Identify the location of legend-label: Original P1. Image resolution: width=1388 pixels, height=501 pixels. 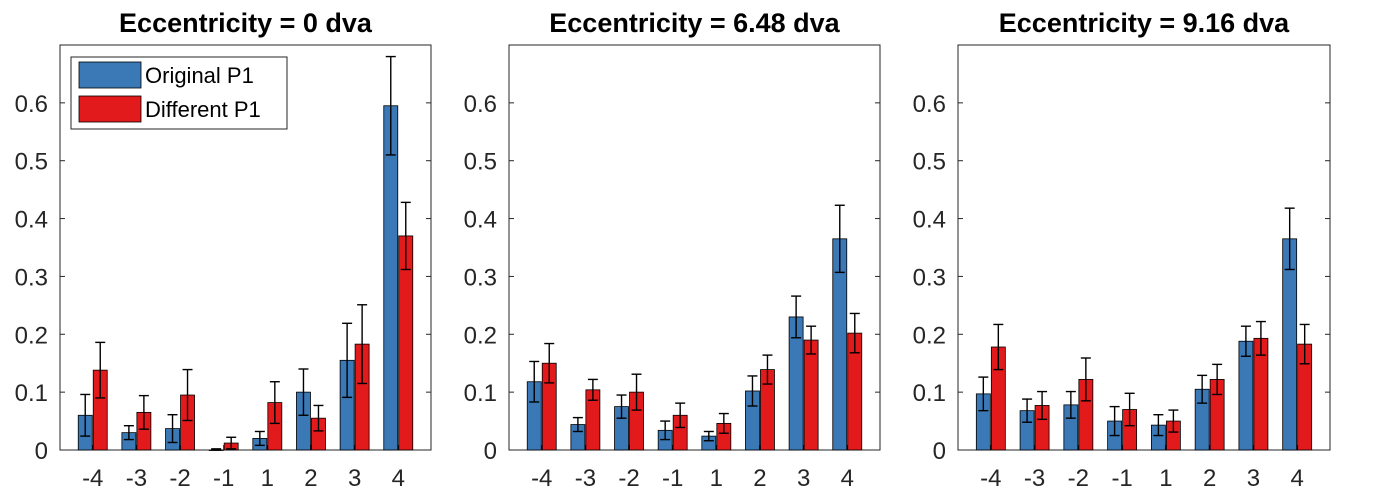
(199, 75).